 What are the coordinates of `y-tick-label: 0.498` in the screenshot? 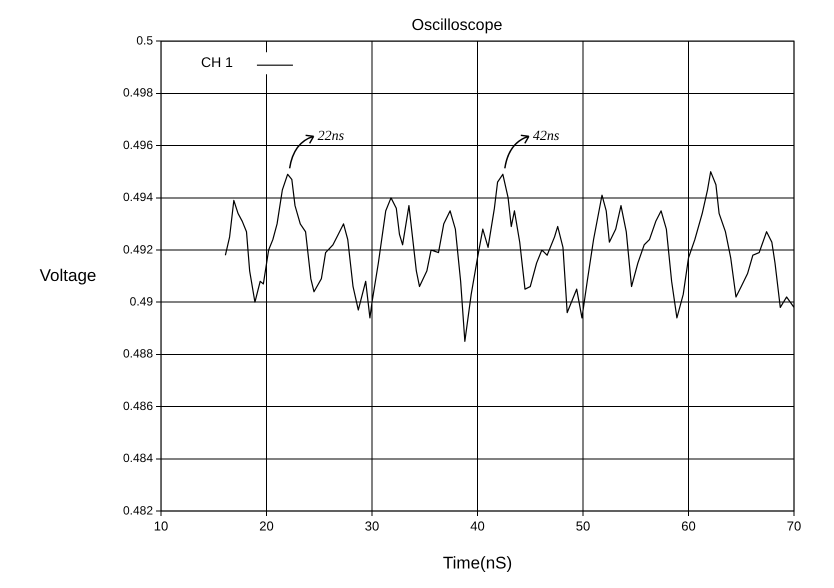 It's located at (138, 93).